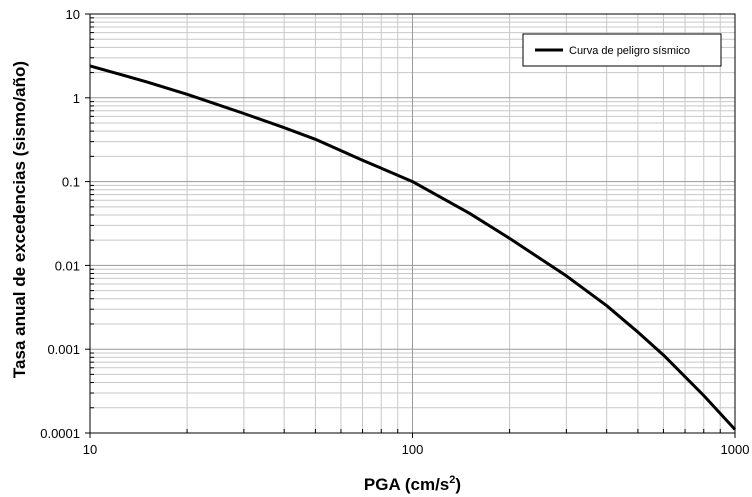 Image resolution: width=752 pixels, height=497 pixels. I want to click on y-axis-title: Tasa anual de excedencias (sismo/año), so click(19, 219).